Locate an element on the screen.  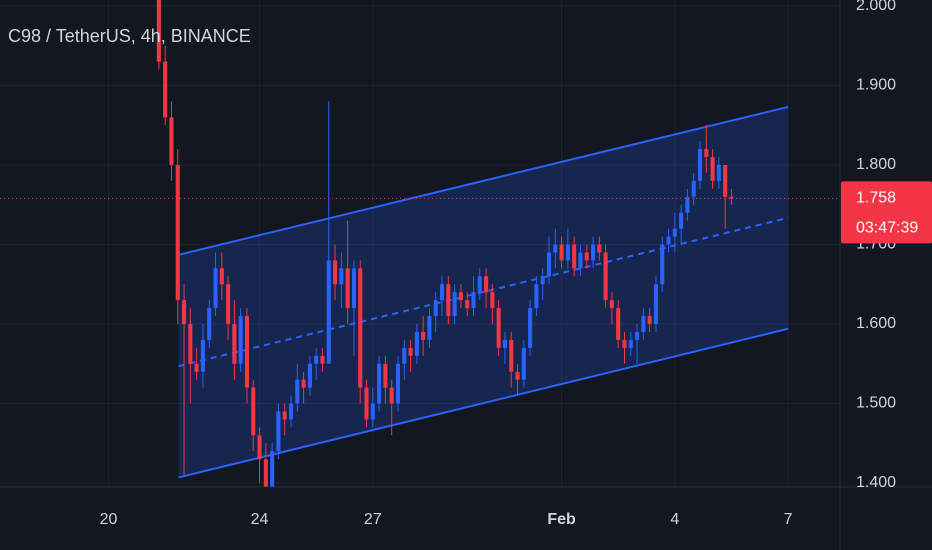
y-tick-label: 1.400 is located at coordinates (876, 482).